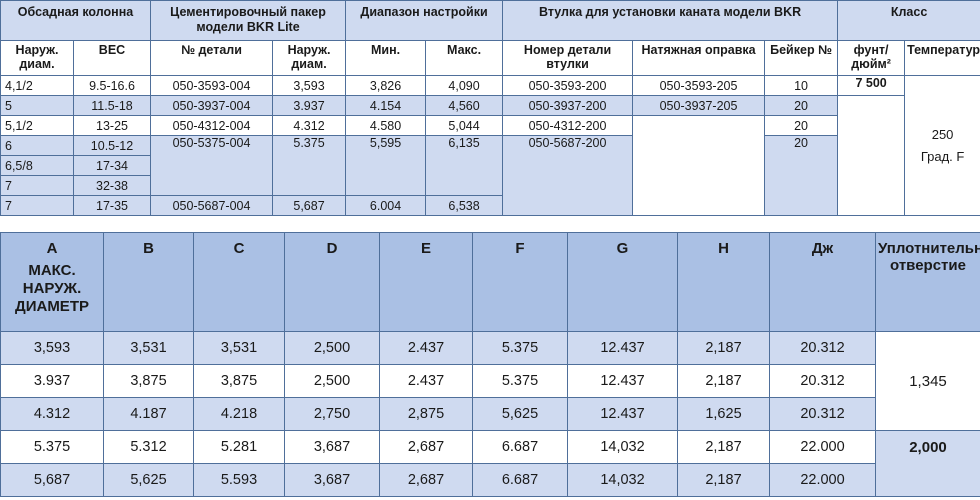 This screenshot has width=980, height=500. Describe the element at coordinates (112, 85) in the screenshot. I see `cell-weight: 9.5-16.6` at that location.